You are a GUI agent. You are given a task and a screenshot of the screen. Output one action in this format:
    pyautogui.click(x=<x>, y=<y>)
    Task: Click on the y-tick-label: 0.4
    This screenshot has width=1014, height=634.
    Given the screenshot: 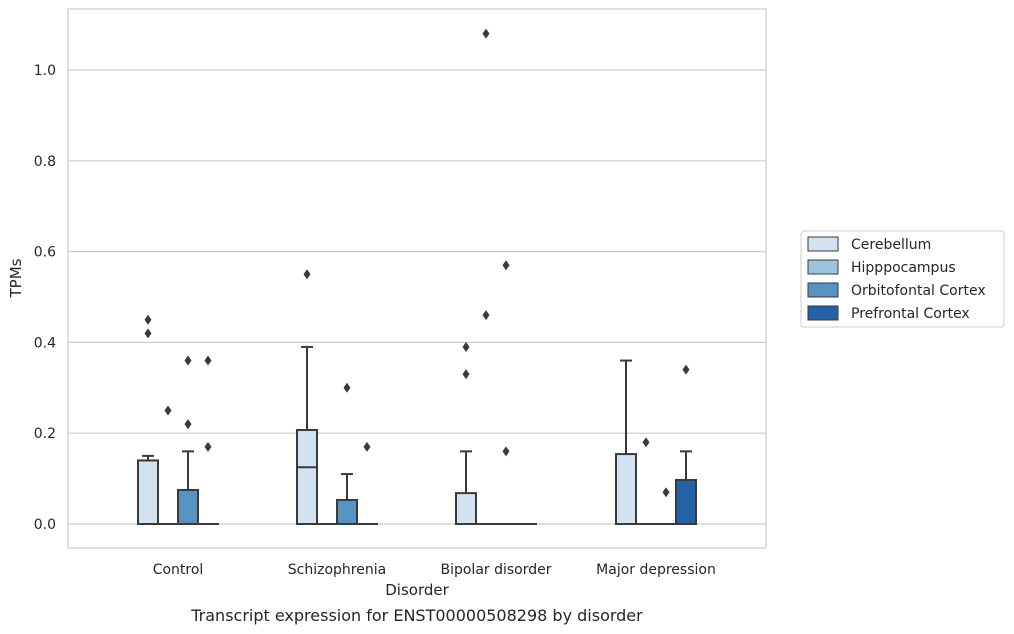 What is the action you would take?
    pyautogui.click(x=45, y=343)
    